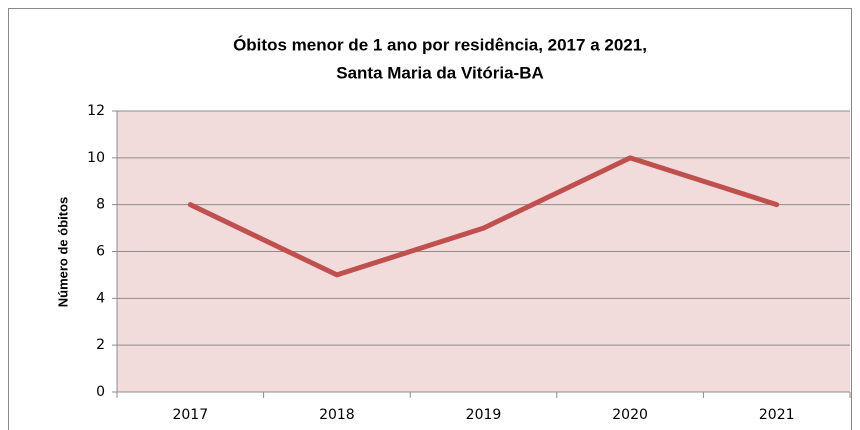  Describe the element at coordinates (190, 415) in the screenshot. I see `x-tick-label: 2017` at that location.